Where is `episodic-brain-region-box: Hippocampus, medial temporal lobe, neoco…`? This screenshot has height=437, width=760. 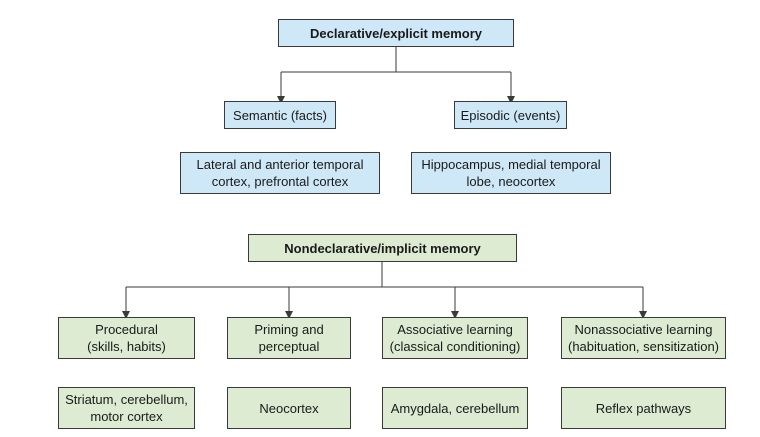
episodic-brain-region-box: Hippocampus, medial temporal lobe, neoco… is located at coordinates (511, 173).